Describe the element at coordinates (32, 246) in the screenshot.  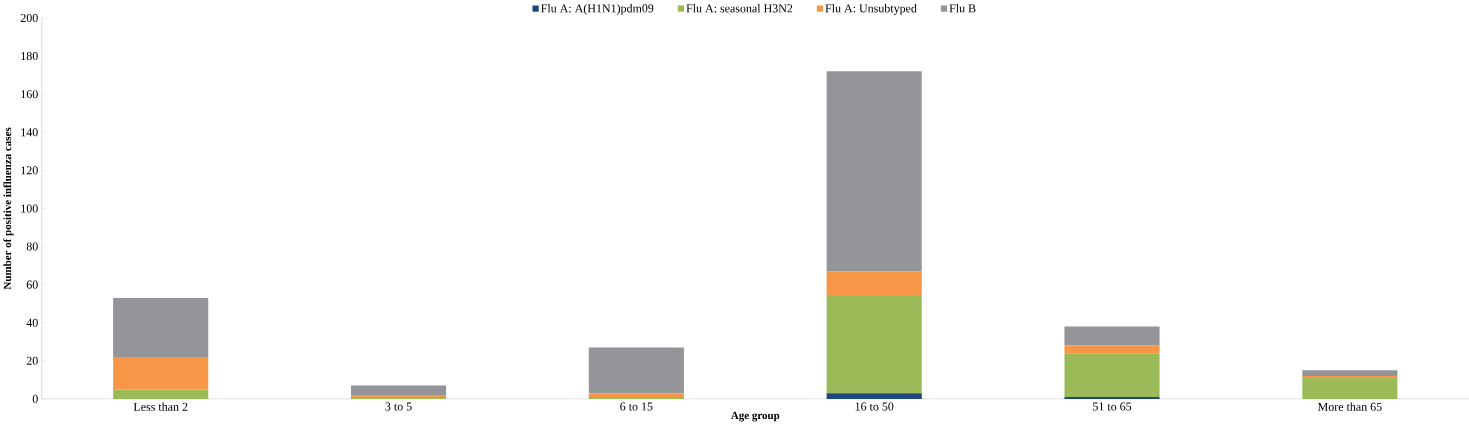
I see `y-tick-label: 80` at that location.